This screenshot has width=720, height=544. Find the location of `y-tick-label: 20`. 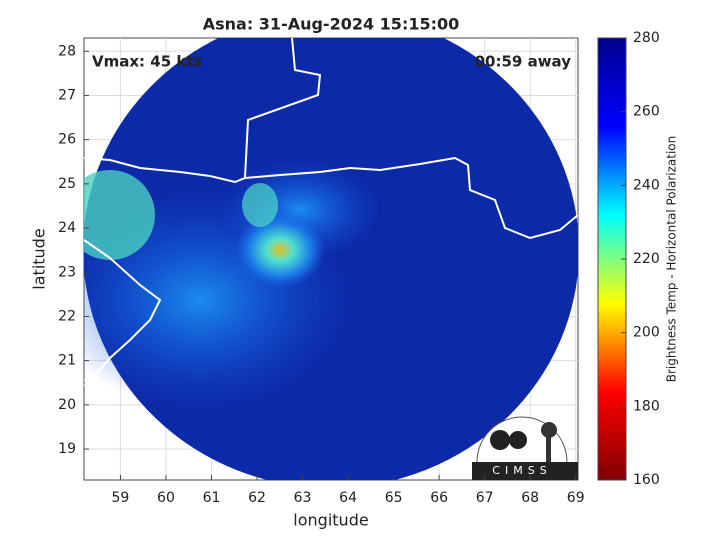

y-tick-label: 20 is located at coordinates (67, 405).